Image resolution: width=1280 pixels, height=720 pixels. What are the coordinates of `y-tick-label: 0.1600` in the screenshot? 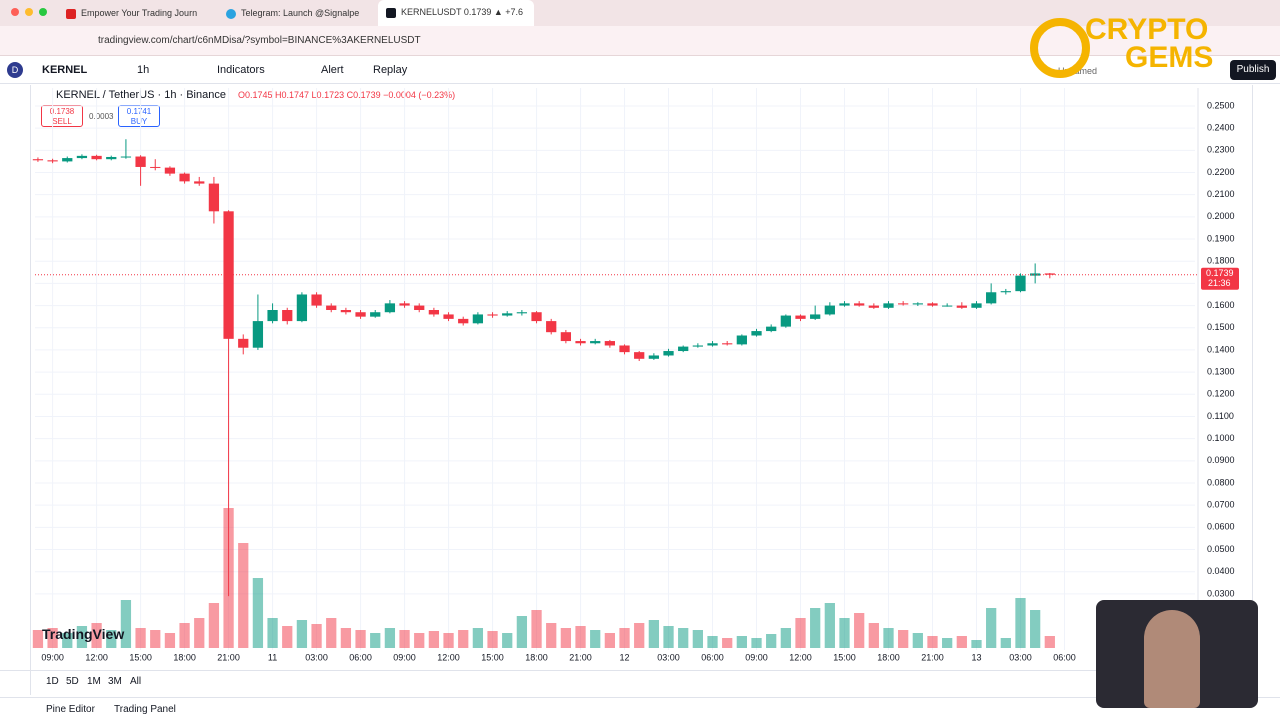 It's located at (1221, 305).